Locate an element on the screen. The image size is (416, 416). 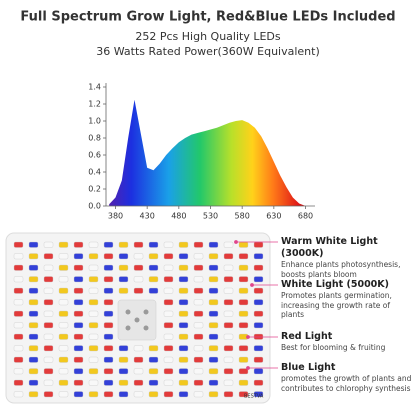
y-tick-label: 1.2 is located at coordinates (94, 104).